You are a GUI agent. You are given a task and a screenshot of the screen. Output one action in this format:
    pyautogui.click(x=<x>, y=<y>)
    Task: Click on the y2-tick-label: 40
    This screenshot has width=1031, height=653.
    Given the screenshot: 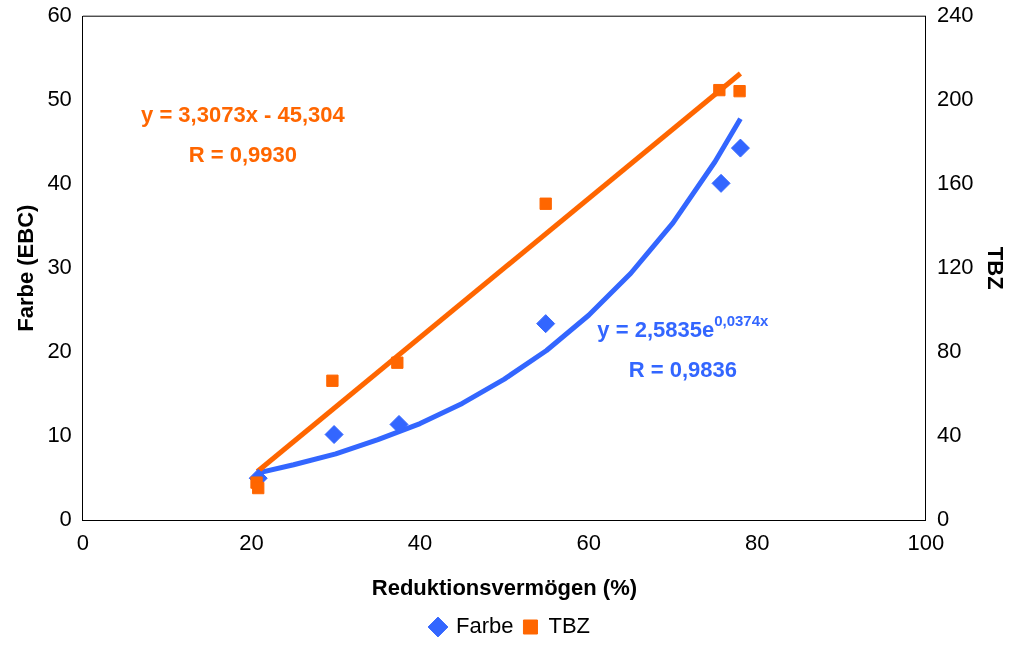 What is the action you would take?
    pyautogui.click(x=949, y=435)
    